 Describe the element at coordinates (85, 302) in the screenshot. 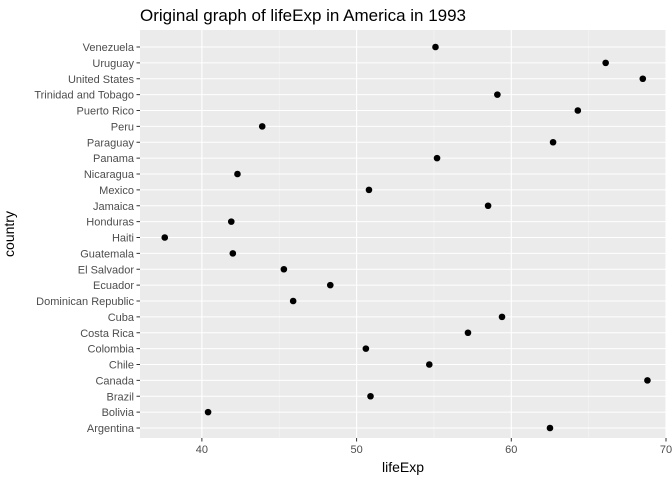

I see `y-tick-label: Dominican Republic` at that location.